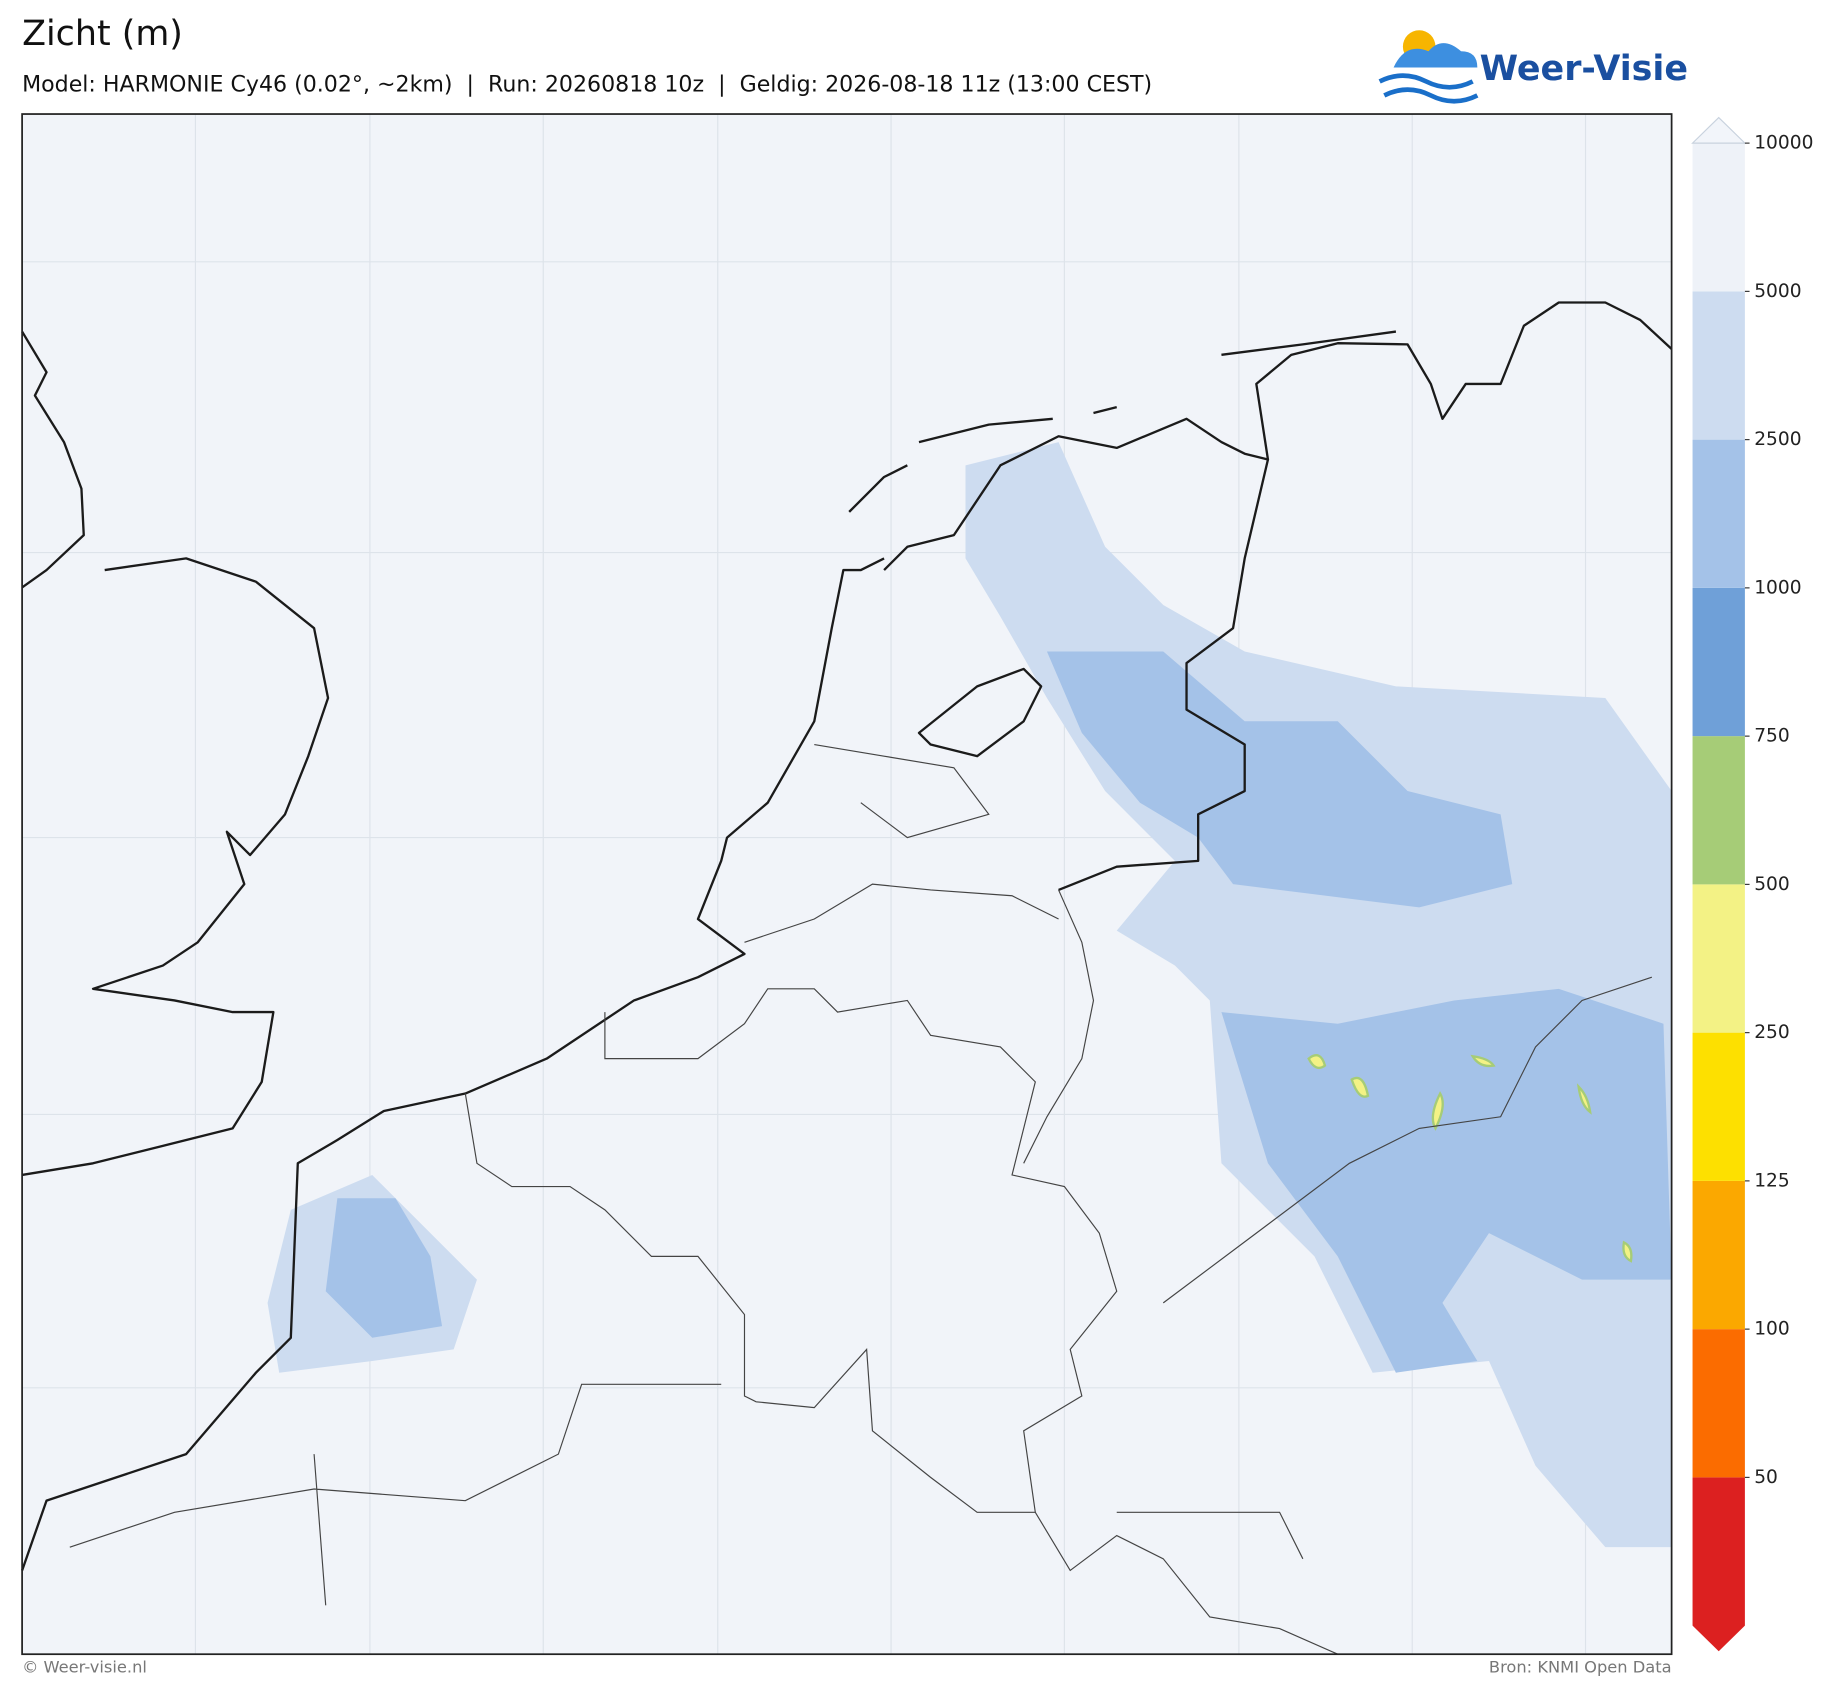  Describe the element at coordinates (102, 34) in the screenshot. I see `title: Zicht (m)` at that location.